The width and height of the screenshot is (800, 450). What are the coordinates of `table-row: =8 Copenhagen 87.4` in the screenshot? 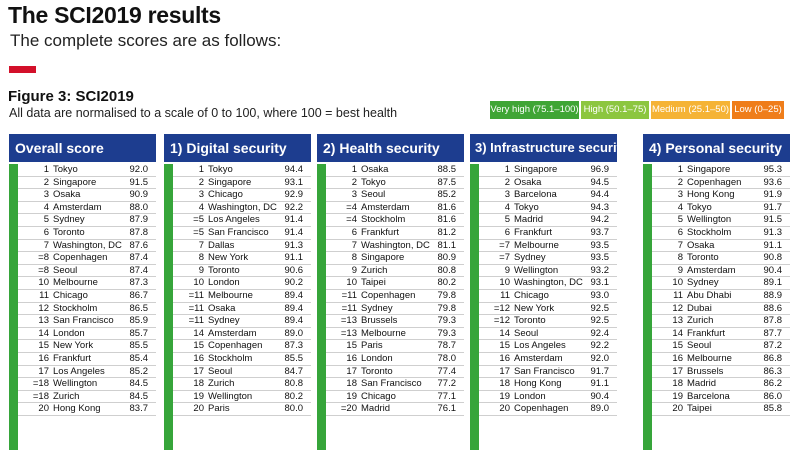 It's located at (87, 258).